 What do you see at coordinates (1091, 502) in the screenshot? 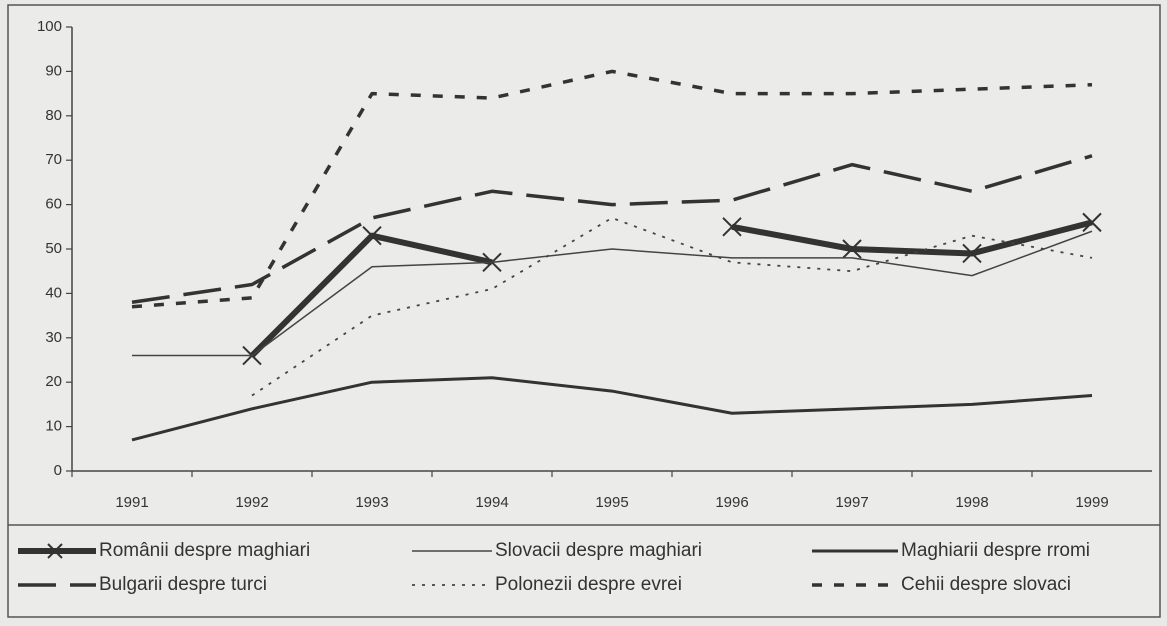
I see `x-tick-label: 1999` at bounding box center [1091, 502].